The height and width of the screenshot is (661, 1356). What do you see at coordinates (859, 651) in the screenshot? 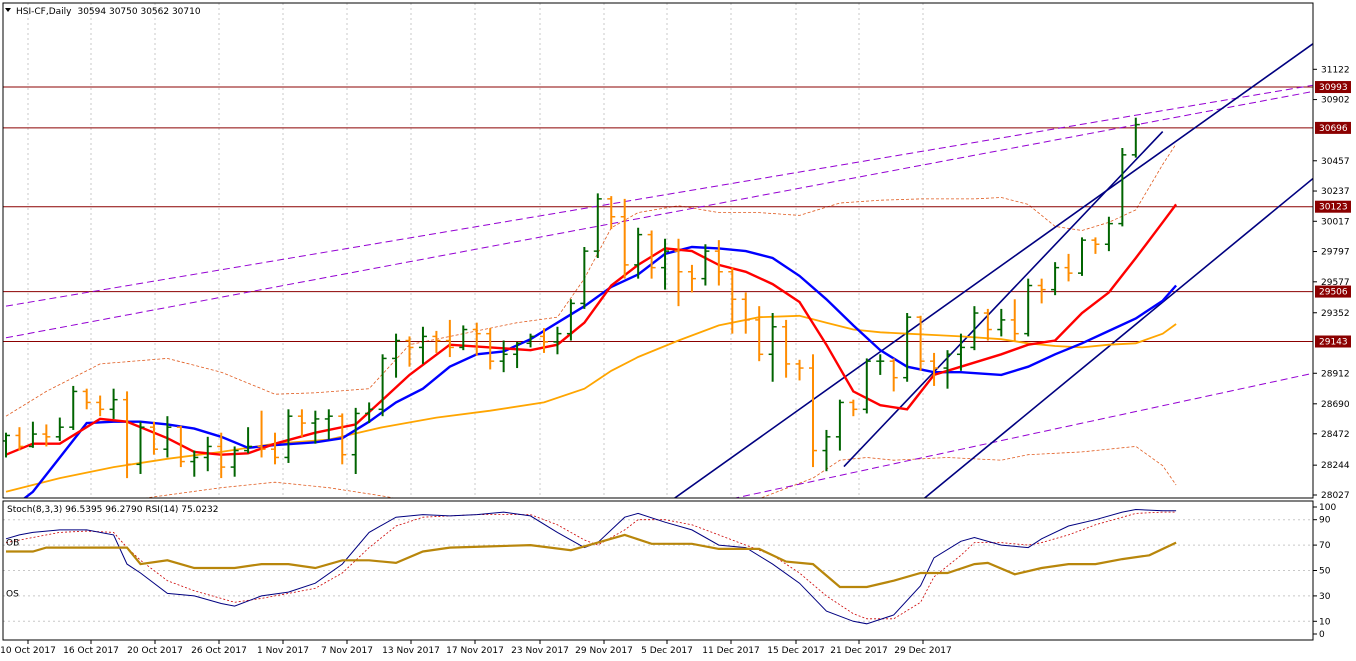
I see `x-tick-label: 21 Dec 2017` at bounding box center [859, 651].